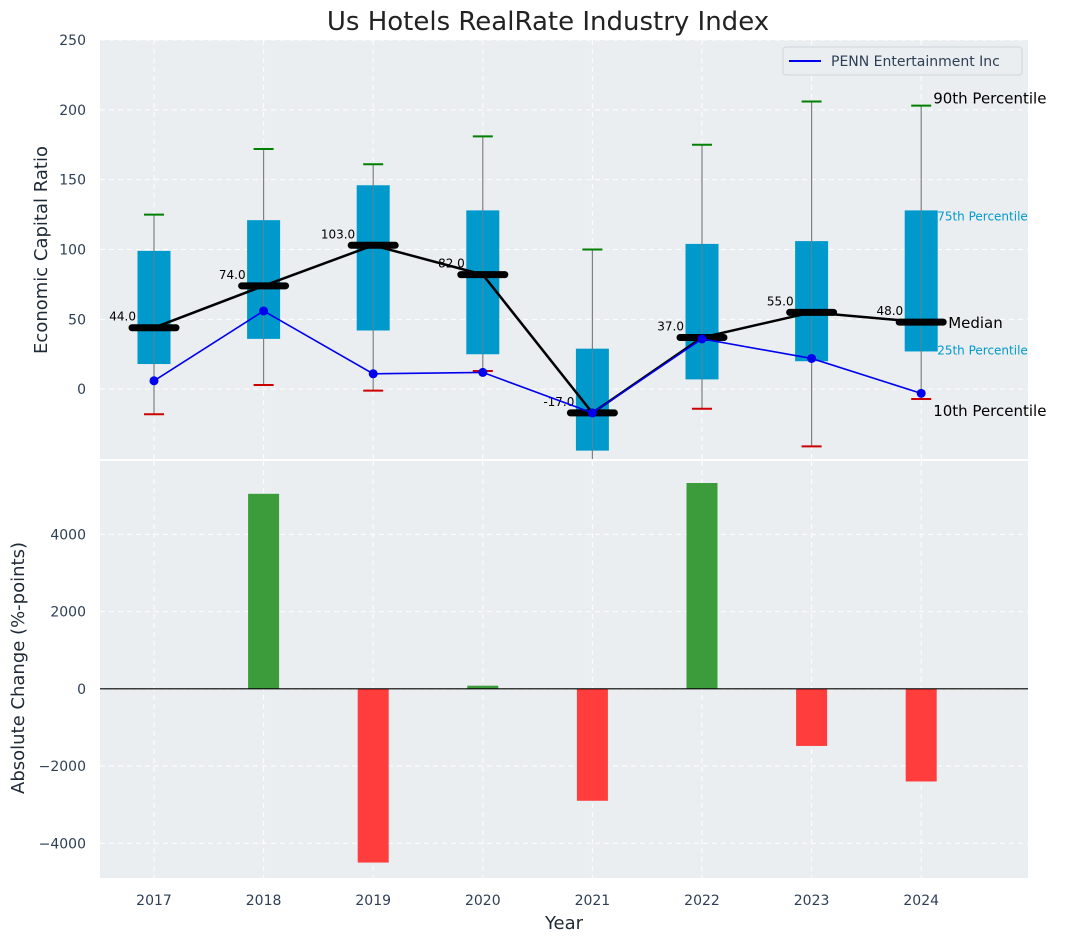  Describe the element at coordinates (702, 901) in the screenshot. I see `x-tick-label-2022: 2022` at that location.